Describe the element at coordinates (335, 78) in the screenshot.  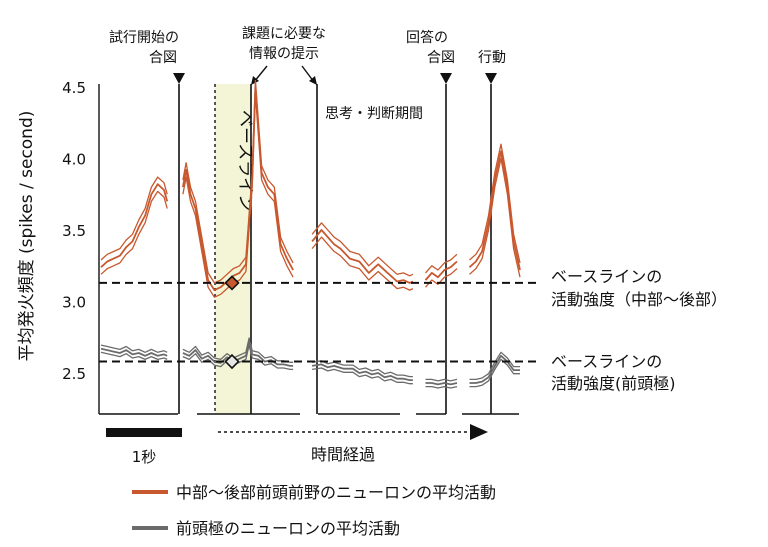
I see `event-markers` at that location.